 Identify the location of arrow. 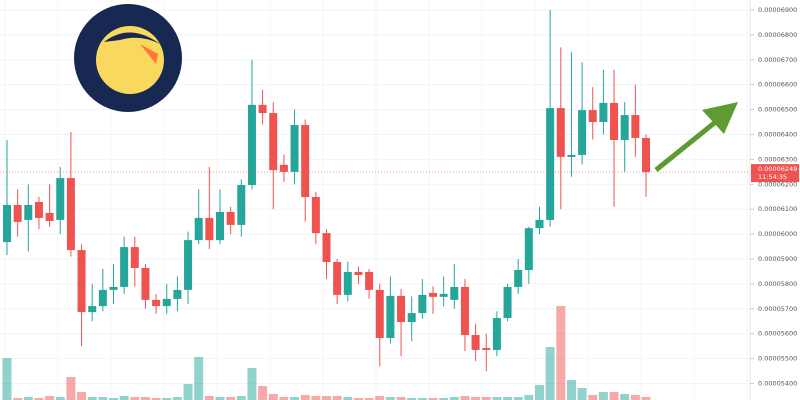
(696, 137).